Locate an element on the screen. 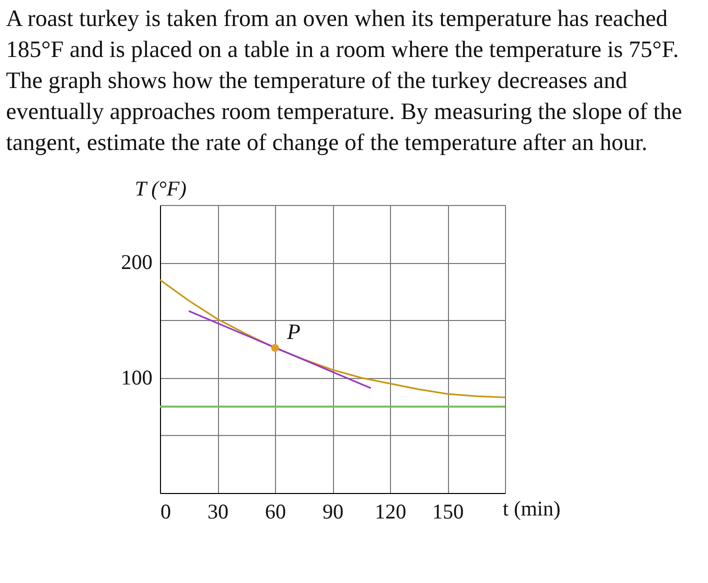 The width and height of the screenshot is (708, 583). x-tick-label: 120 is located at coordinates (390, 512).